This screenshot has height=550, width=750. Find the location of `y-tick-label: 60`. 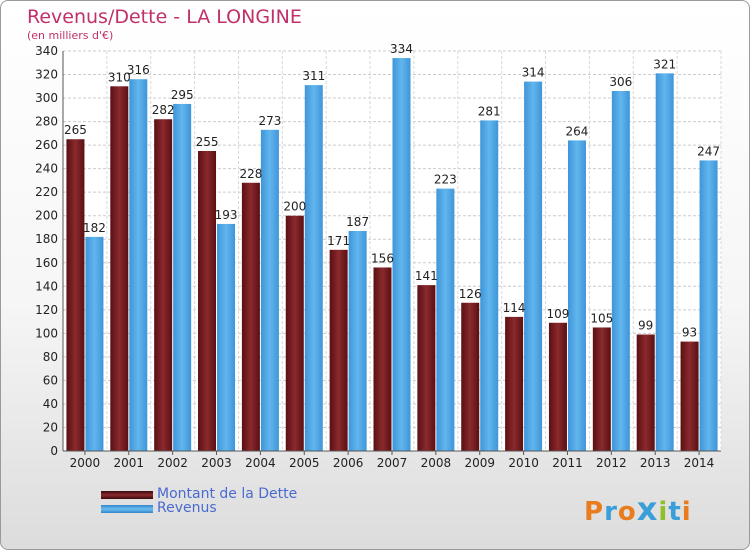

y-tick-label: 60 is located at coordinates (50, 380).